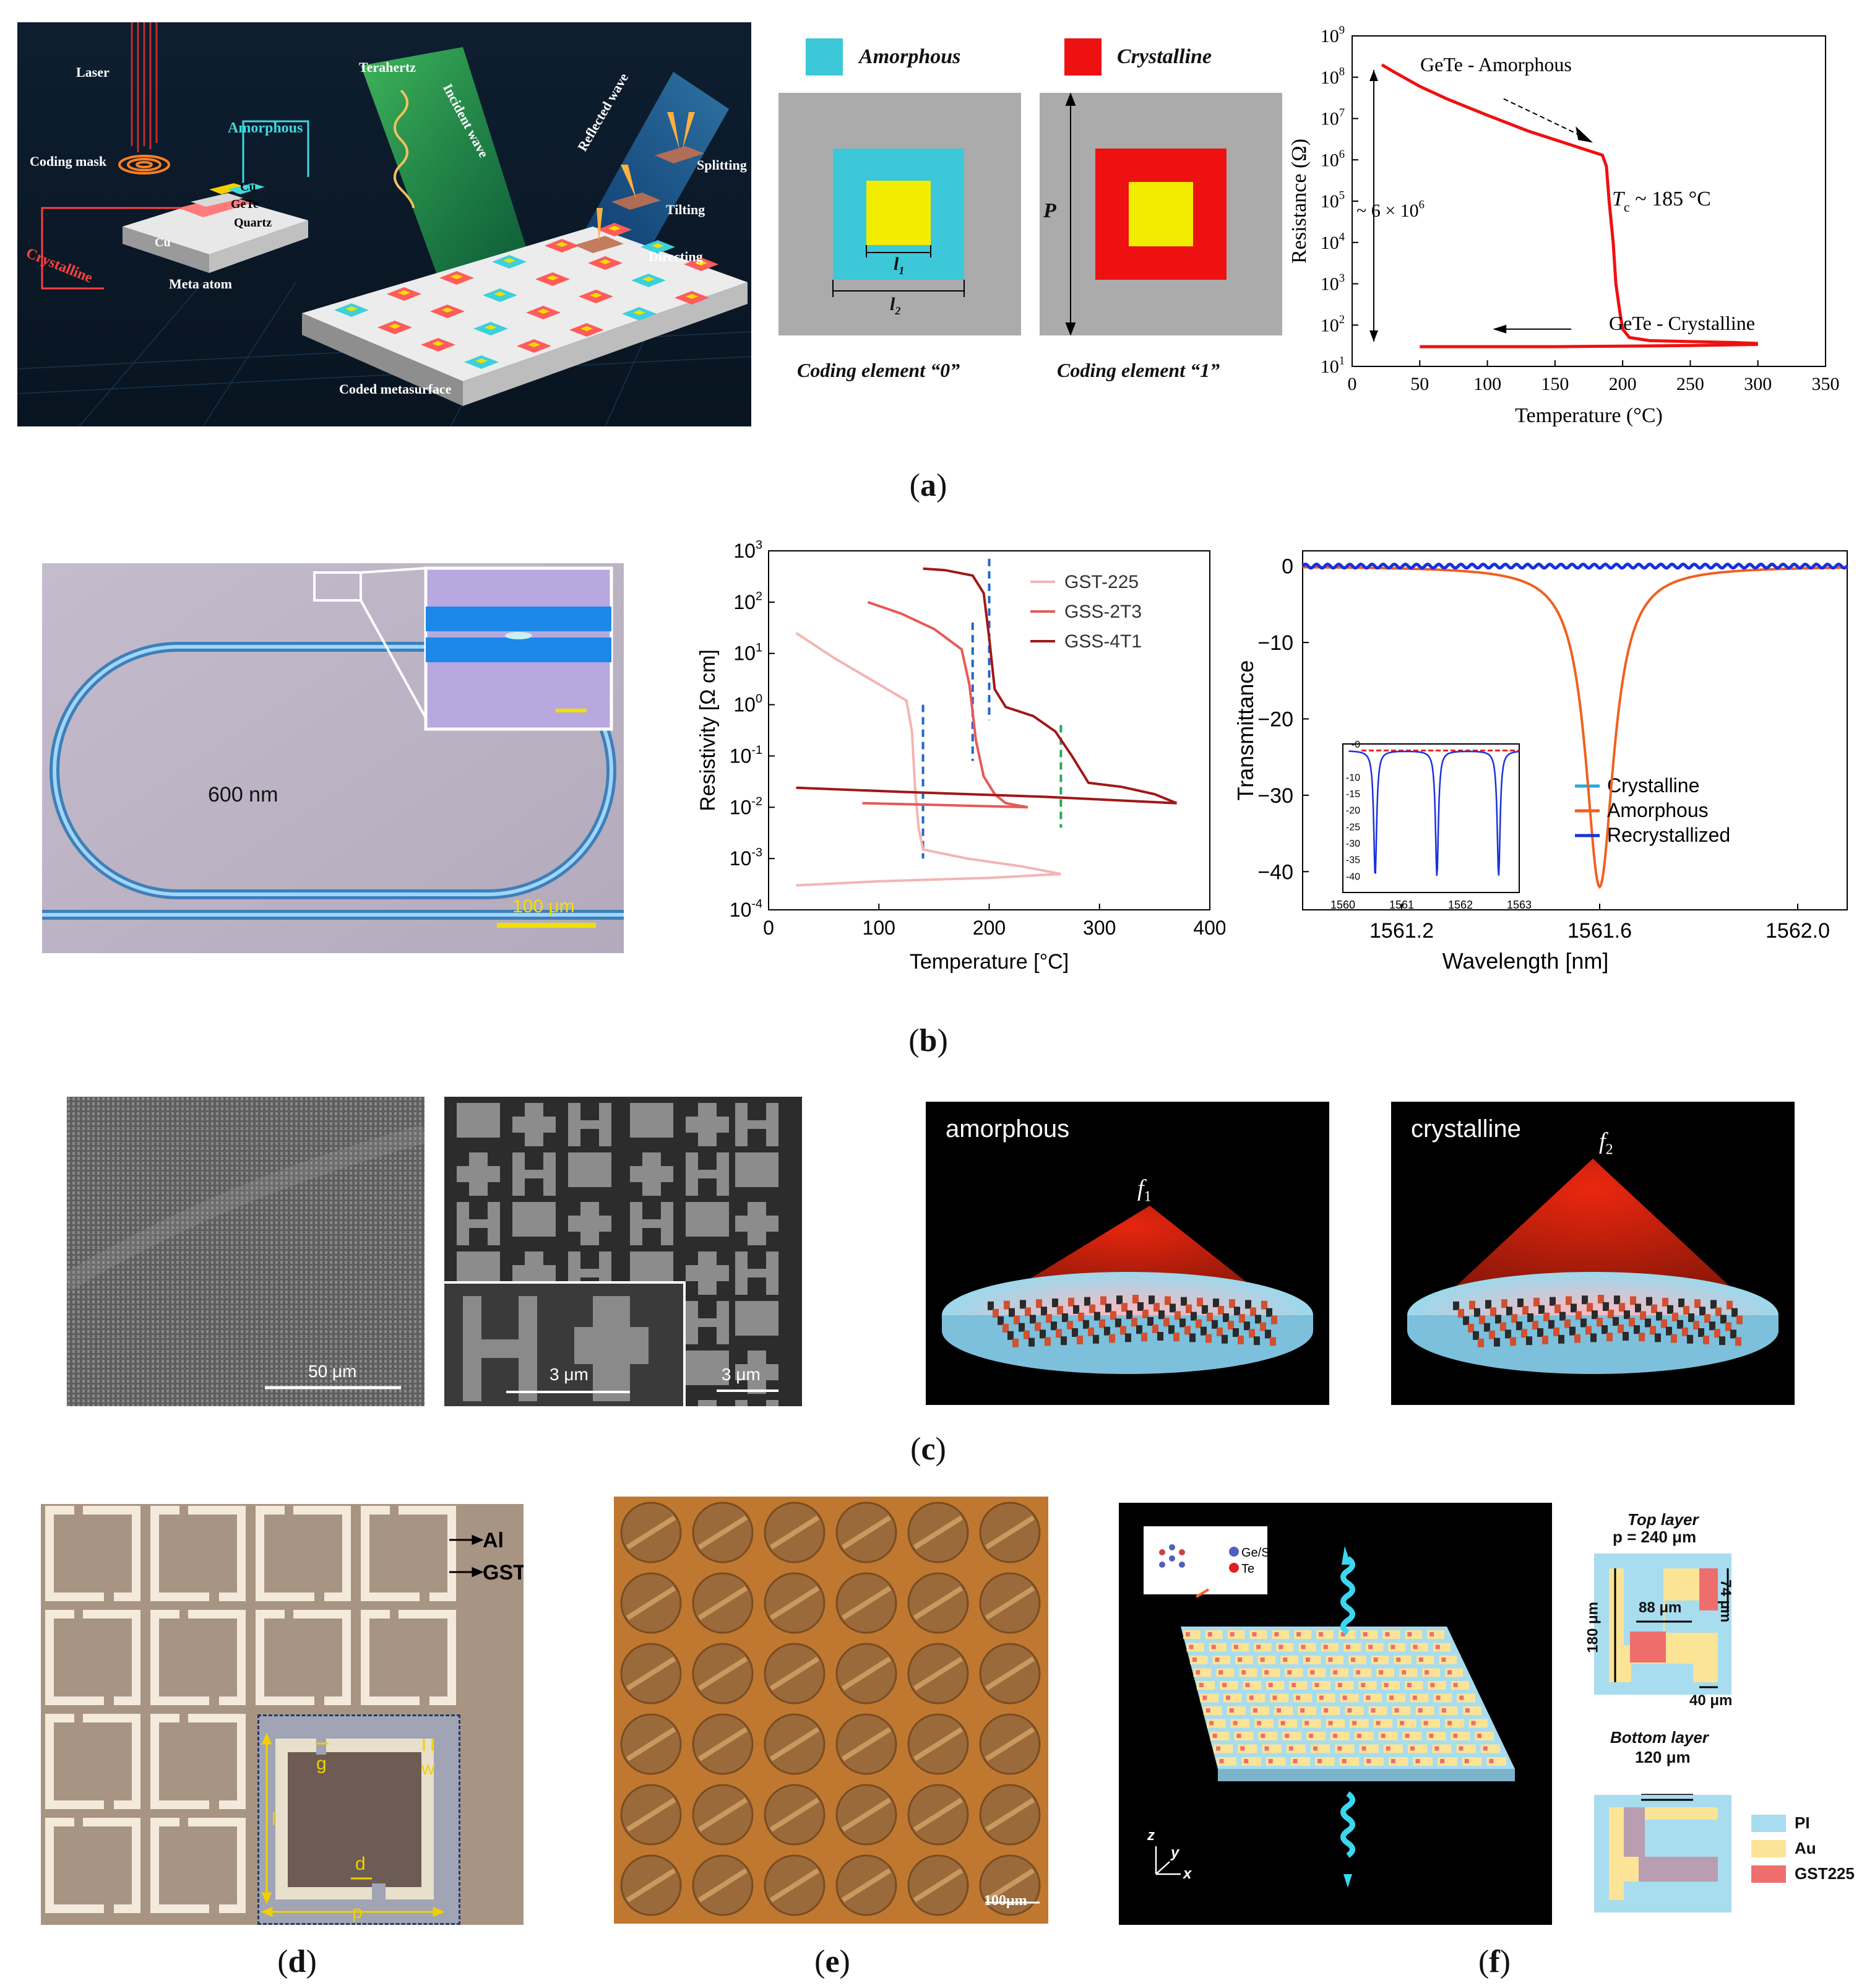  I want to click on element-1-period-line, so click(1070, 214).